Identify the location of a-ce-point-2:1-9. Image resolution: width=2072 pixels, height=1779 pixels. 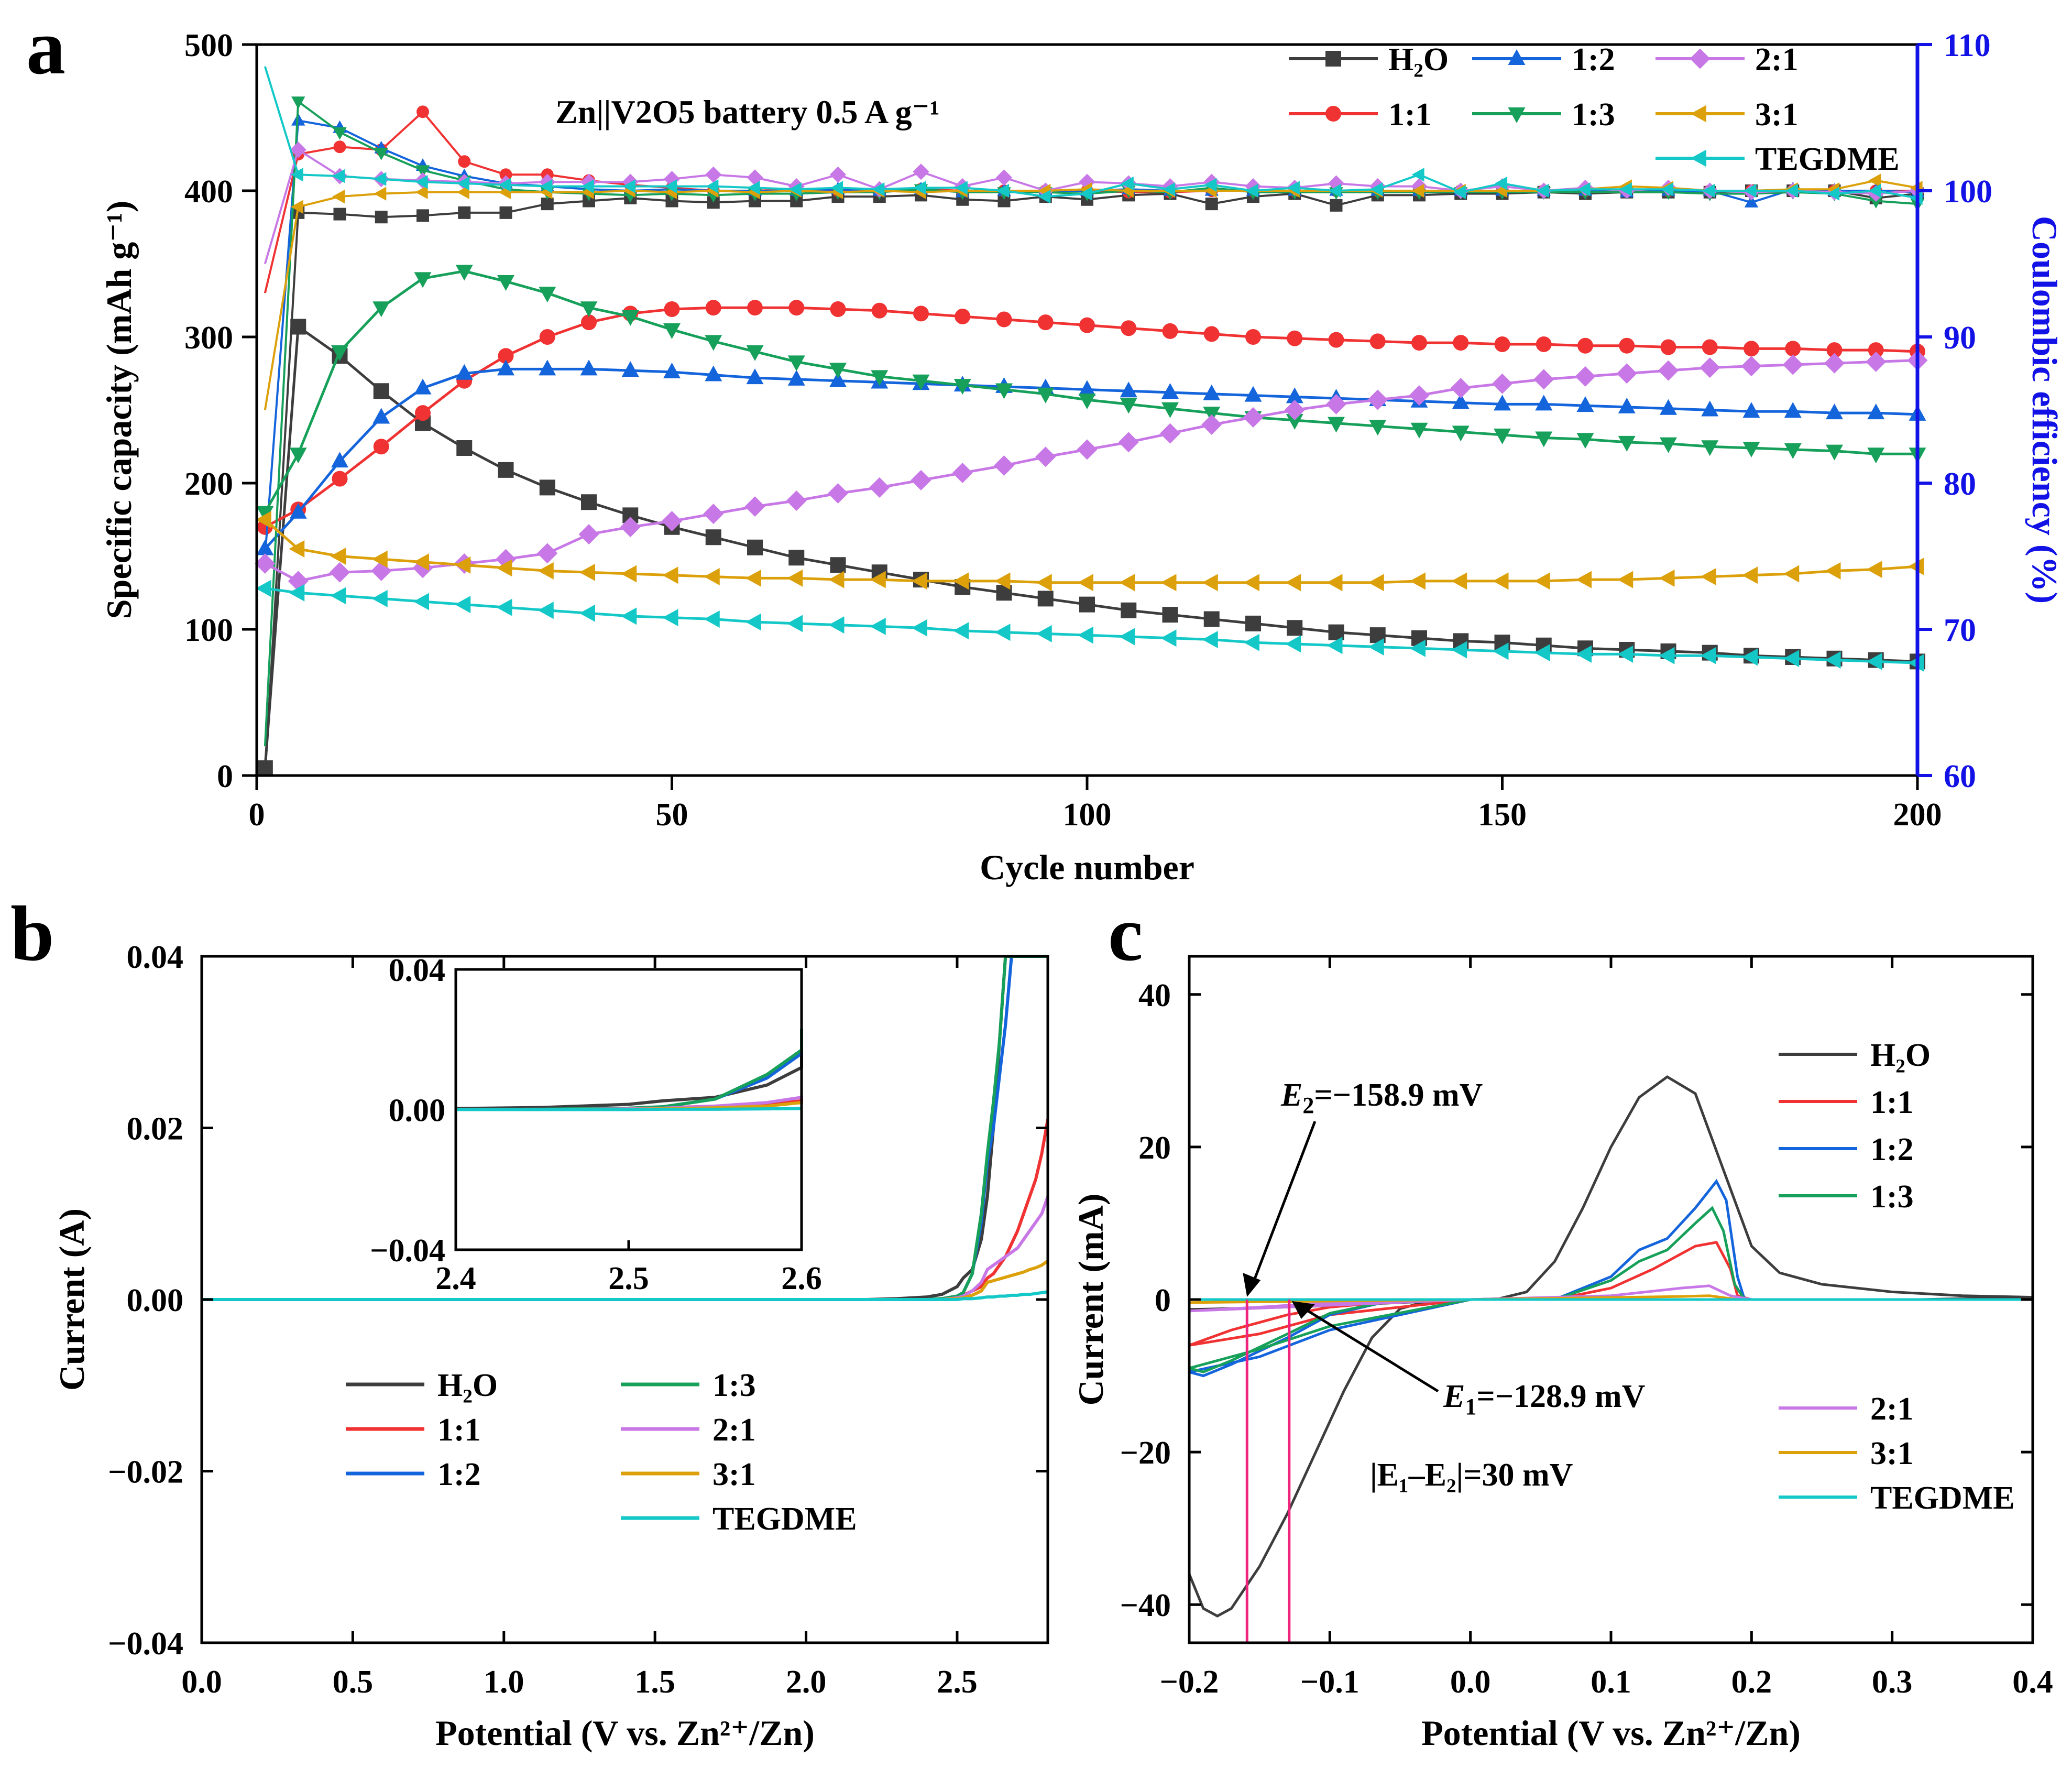
(630, 182).